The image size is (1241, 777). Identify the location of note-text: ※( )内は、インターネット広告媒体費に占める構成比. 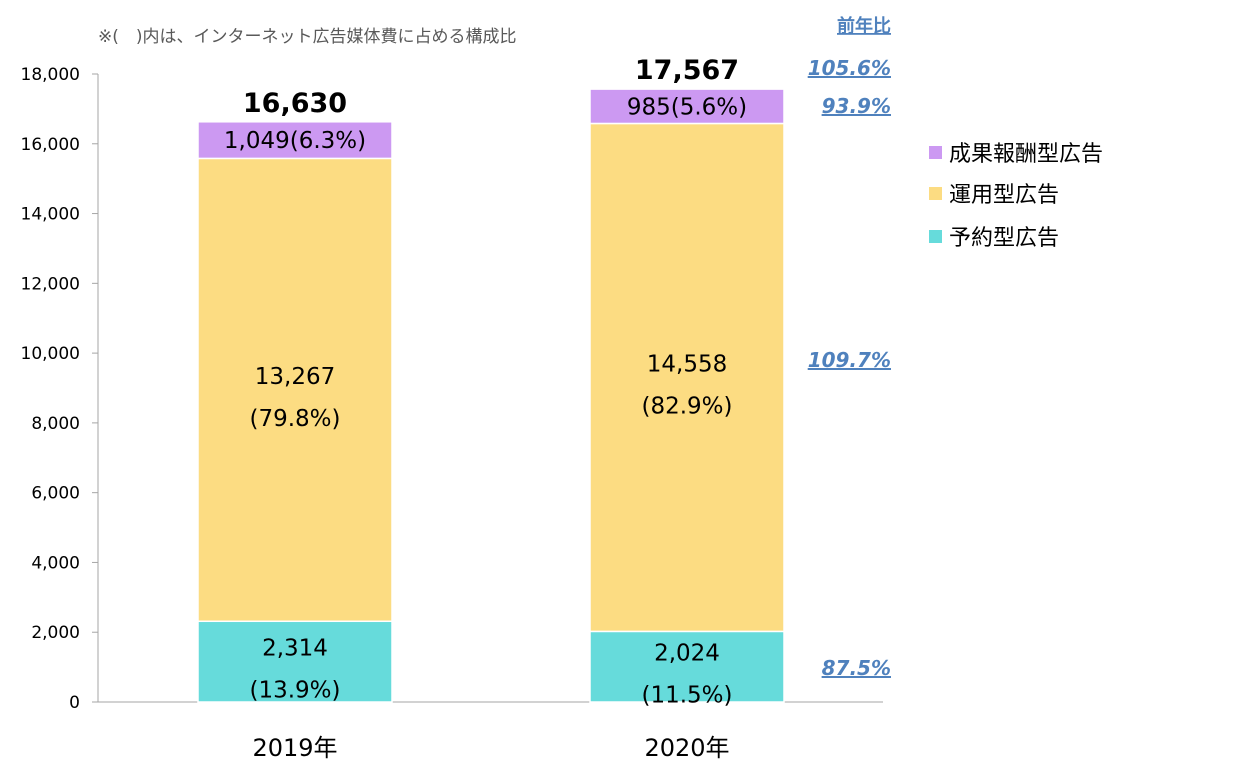
(307, 37).